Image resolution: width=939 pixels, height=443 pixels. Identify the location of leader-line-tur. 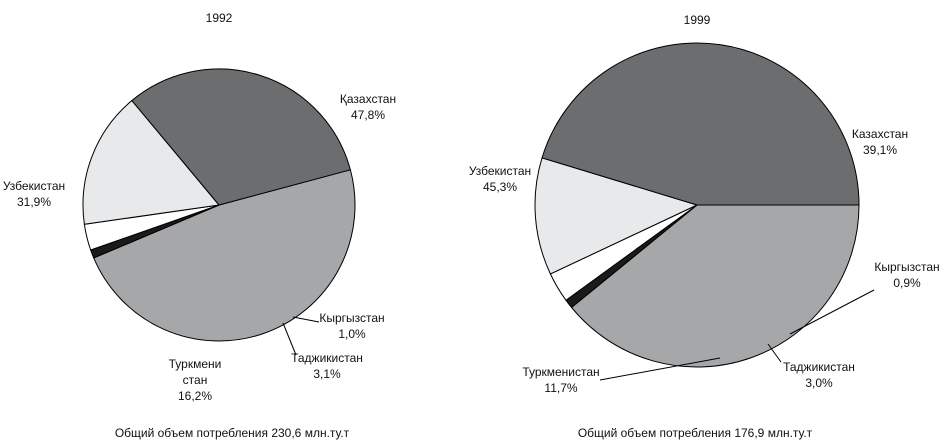
(660, 369).